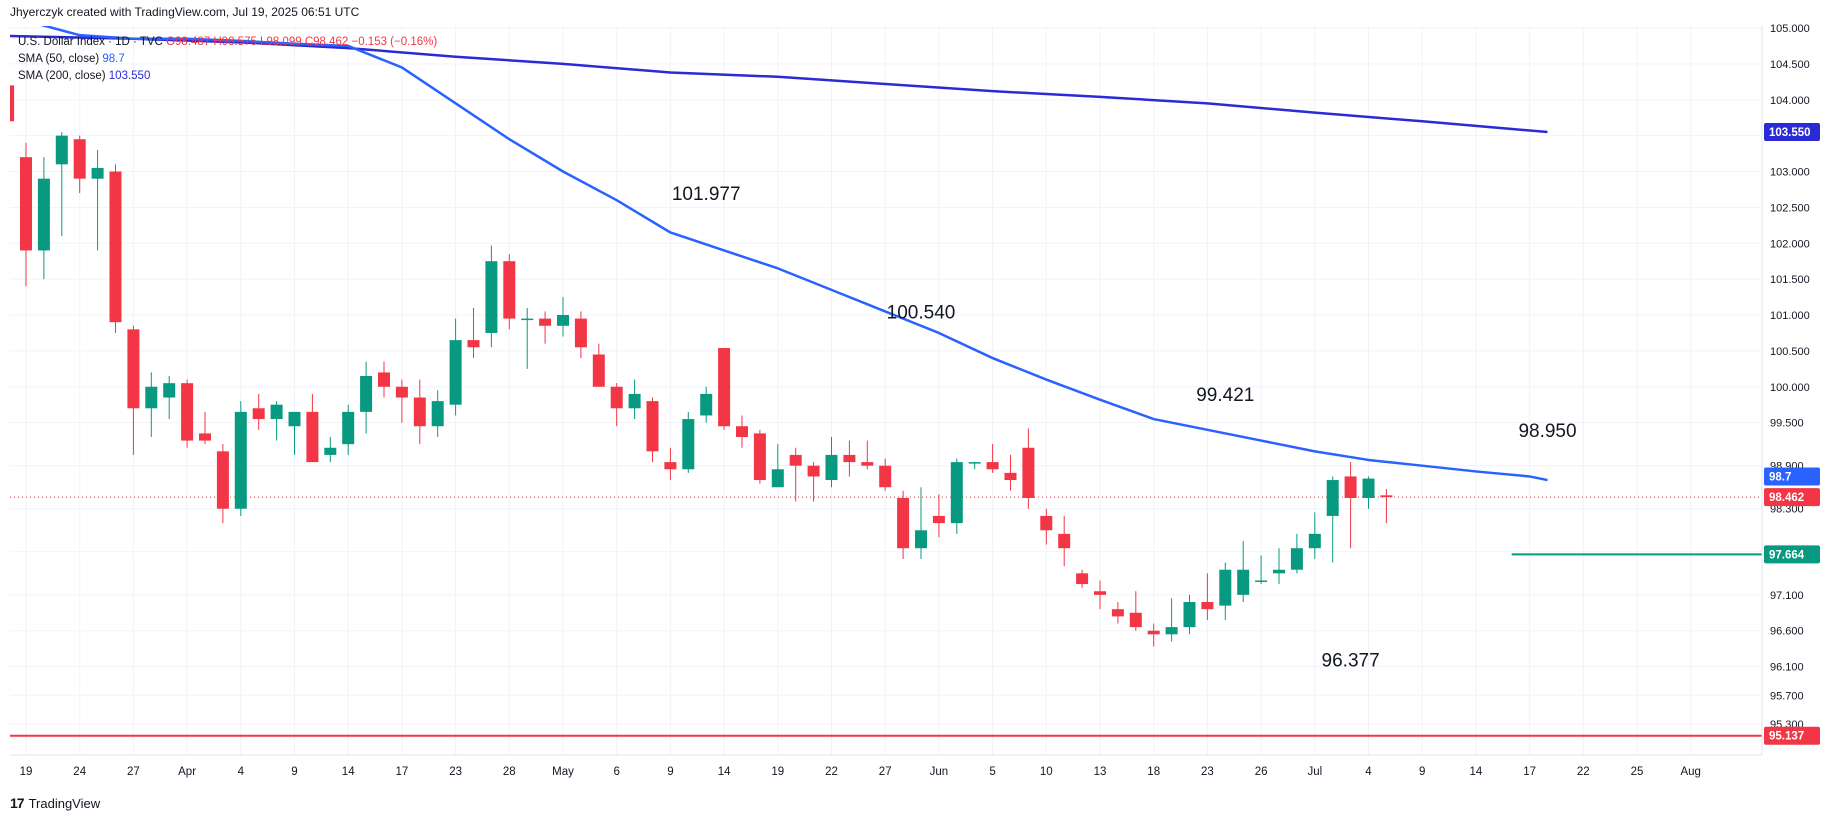  Describe the element at coordinates (831, 772) in the screenshot. I see `x-tick-label: 22` at that location.